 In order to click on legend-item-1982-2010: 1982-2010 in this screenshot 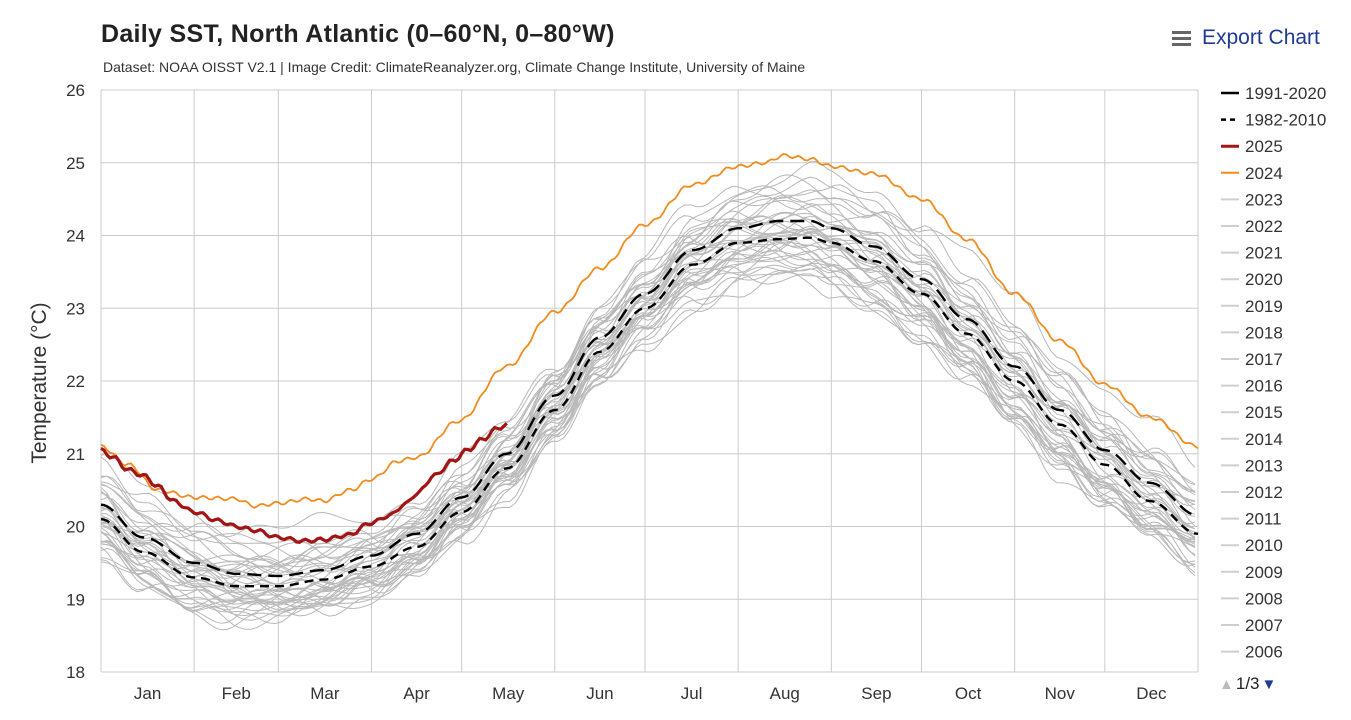, I will do `click(1273, 120)`.